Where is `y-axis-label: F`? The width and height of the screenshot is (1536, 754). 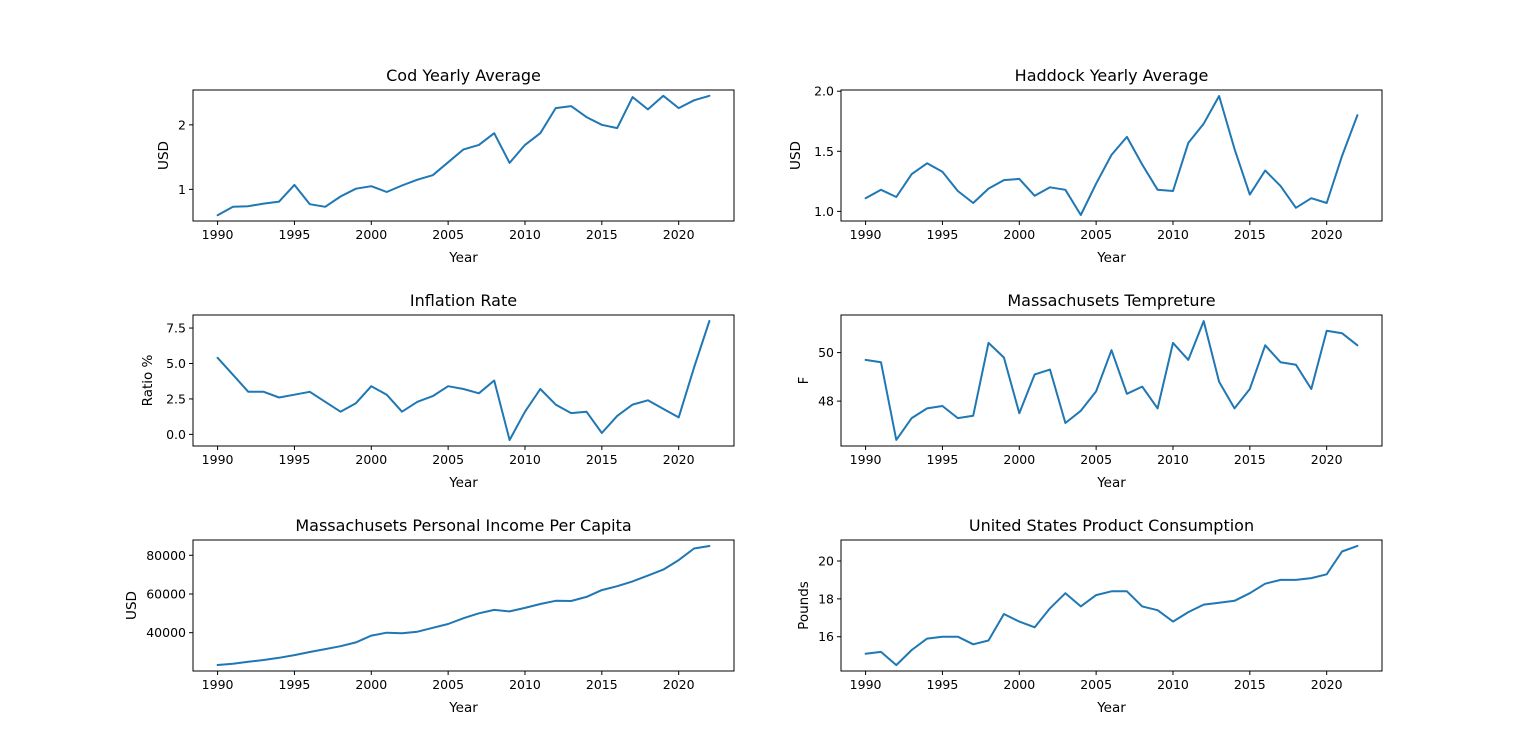 y-axis-label: F is located at coordinates (804, 381).